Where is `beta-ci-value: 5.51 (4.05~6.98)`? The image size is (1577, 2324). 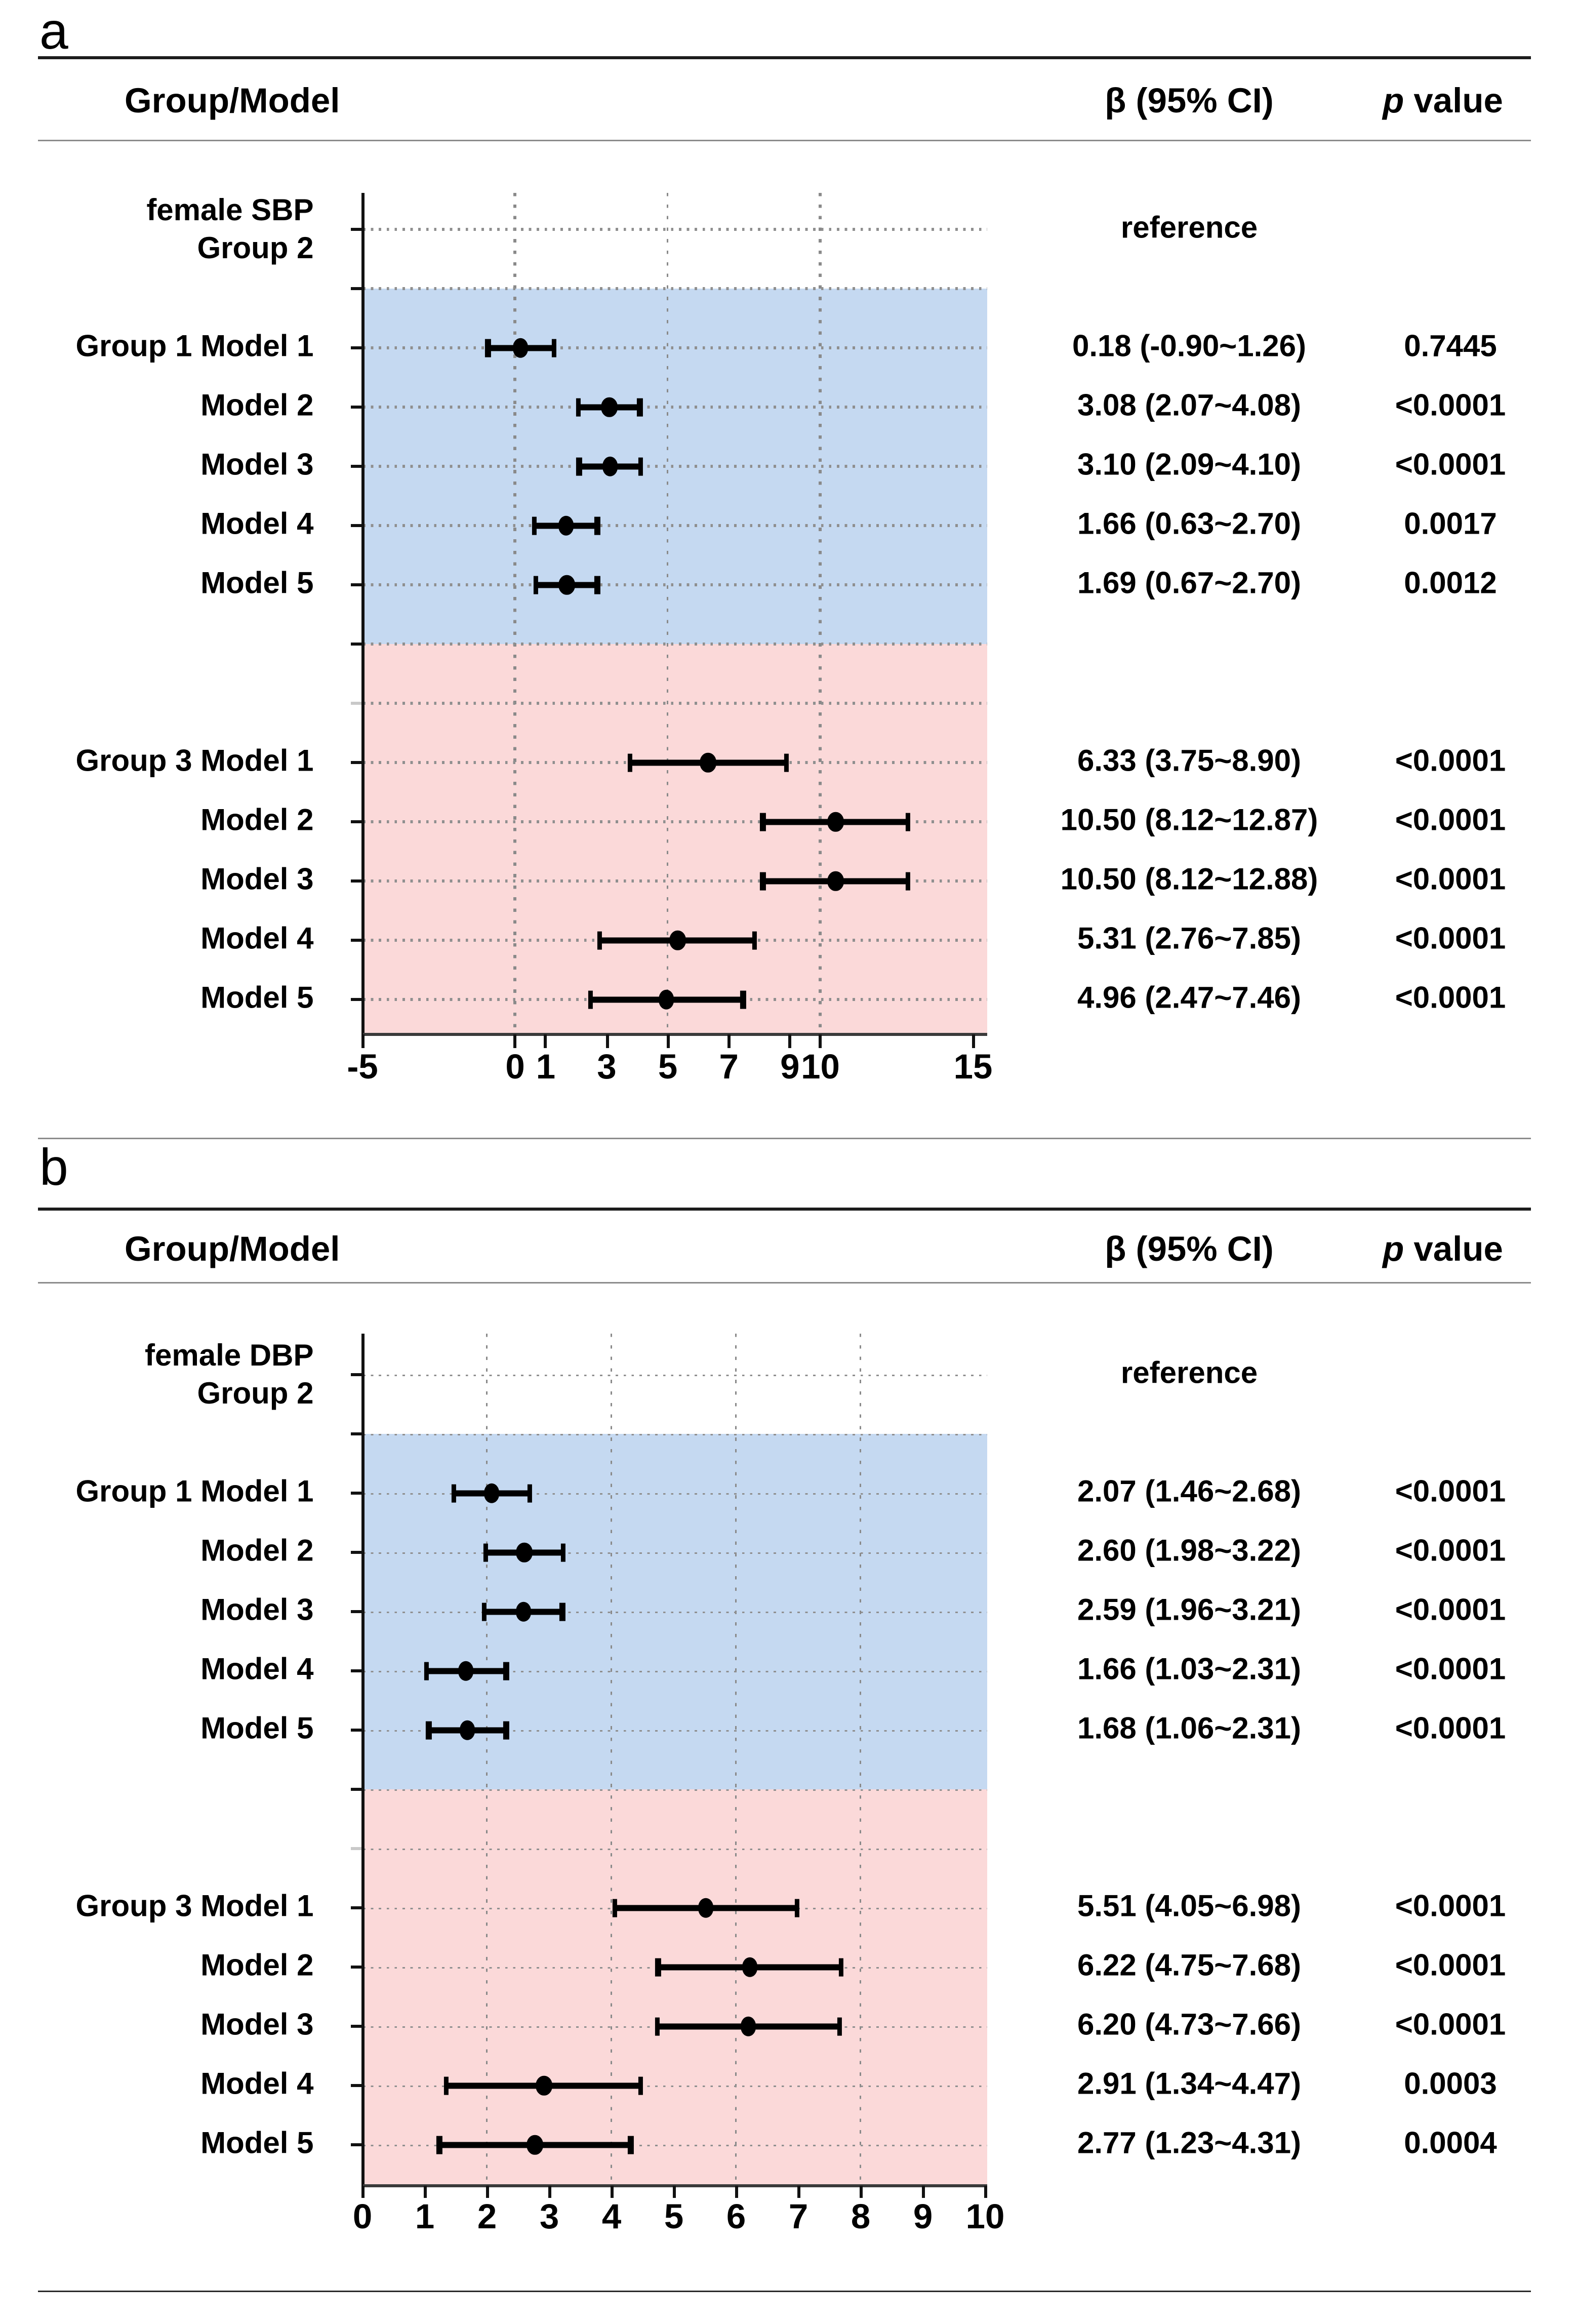 beta-ci-value: 5.51 (4.05~6.98) is located at coordinates (1189, 1908).